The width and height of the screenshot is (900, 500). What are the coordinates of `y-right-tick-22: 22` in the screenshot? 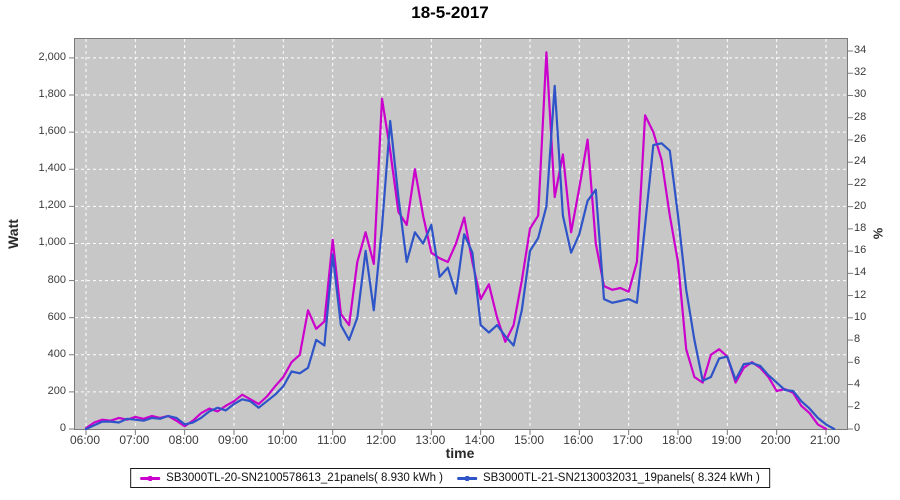 It's located at (860, 183).